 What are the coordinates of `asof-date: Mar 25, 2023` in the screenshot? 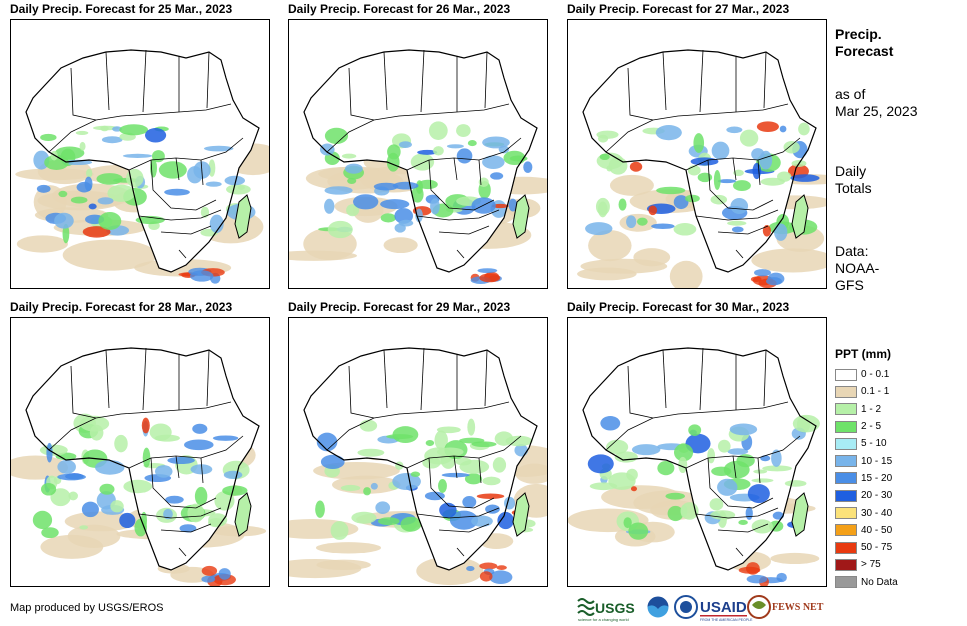 It's located at (876, 111).